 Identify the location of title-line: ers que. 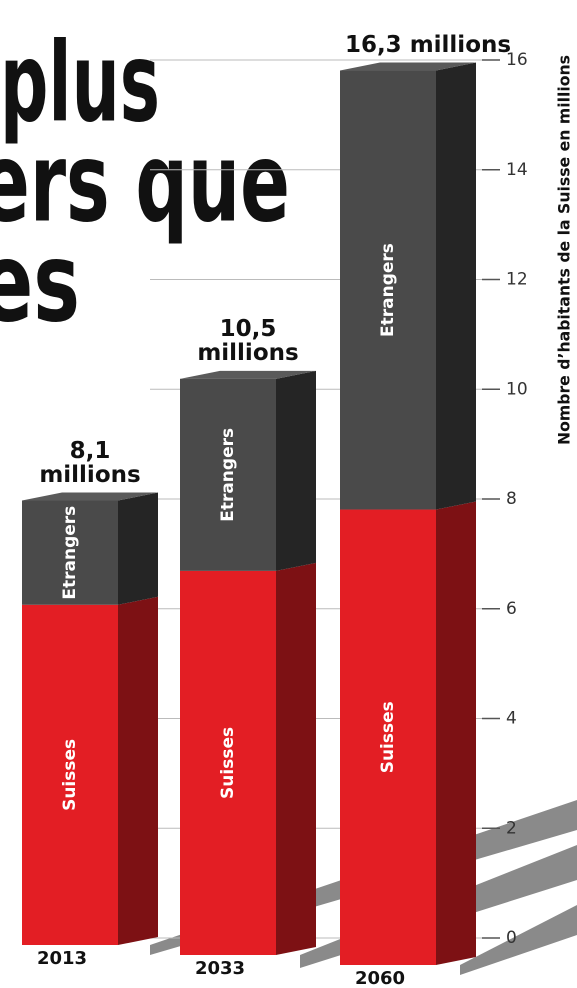
(145, 182).